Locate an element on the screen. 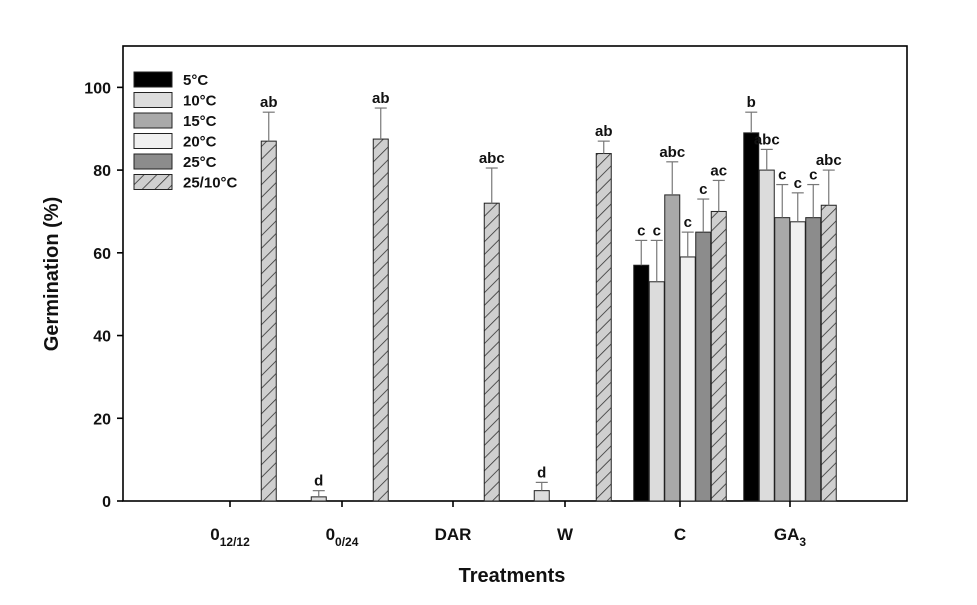 Image resolution: width=977 pixels, height=605 pixels. legend-label: 15°C is located at coordinates (200, 121).